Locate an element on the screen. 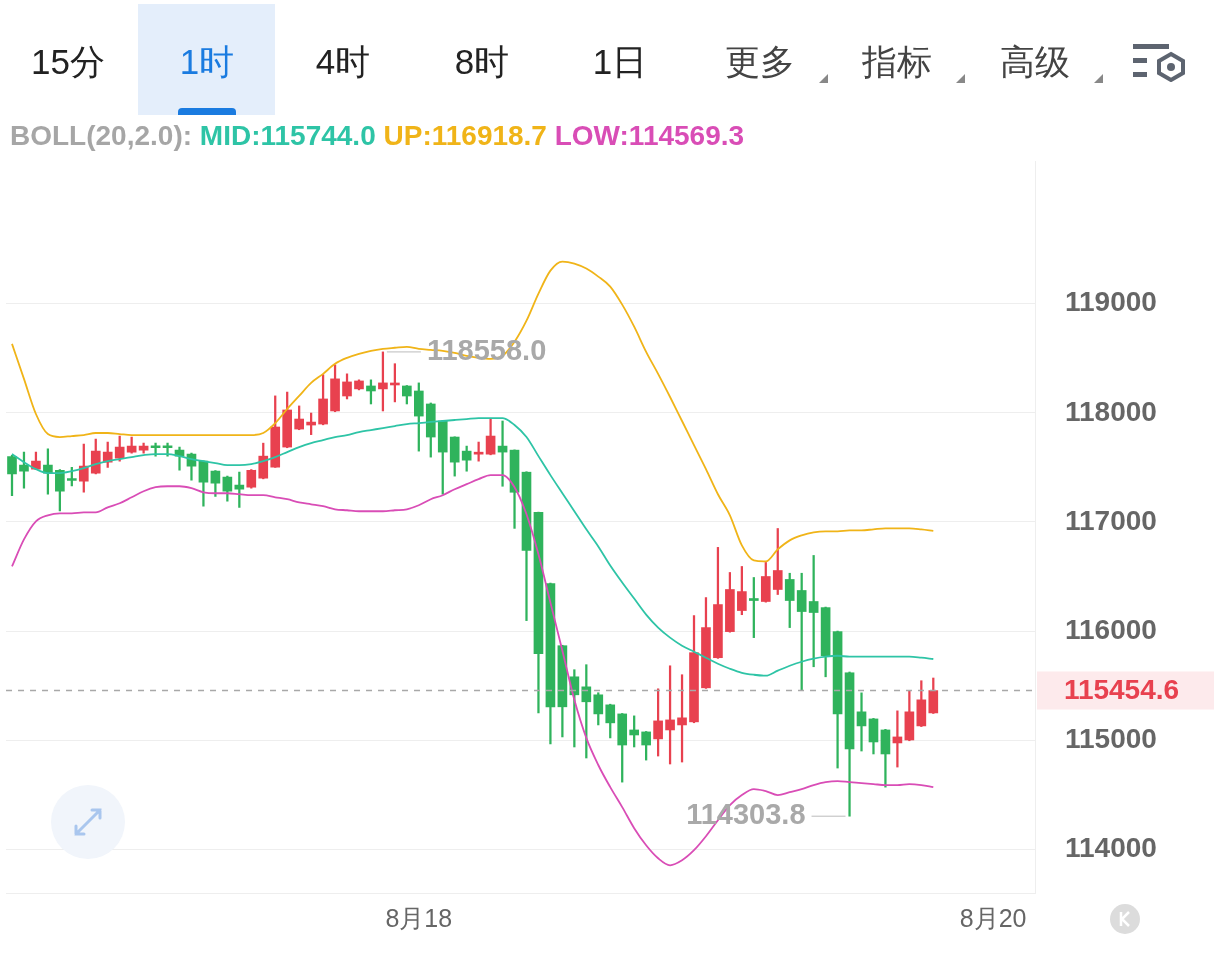  y-tick-label: 119000 is located at coordinates (1111, 302).